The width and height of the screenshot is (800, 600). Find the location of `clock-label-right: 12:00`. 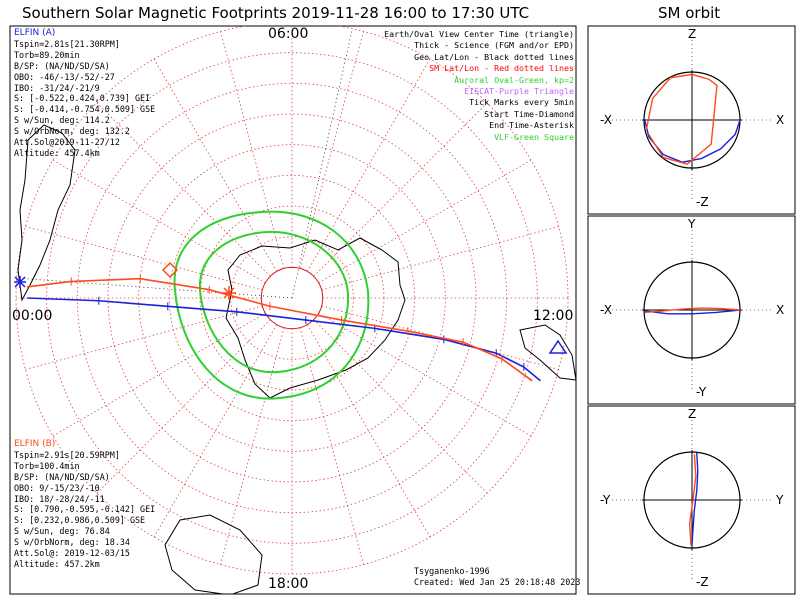

clock-label-right: 12:00 is located at coordinates (553, 316).